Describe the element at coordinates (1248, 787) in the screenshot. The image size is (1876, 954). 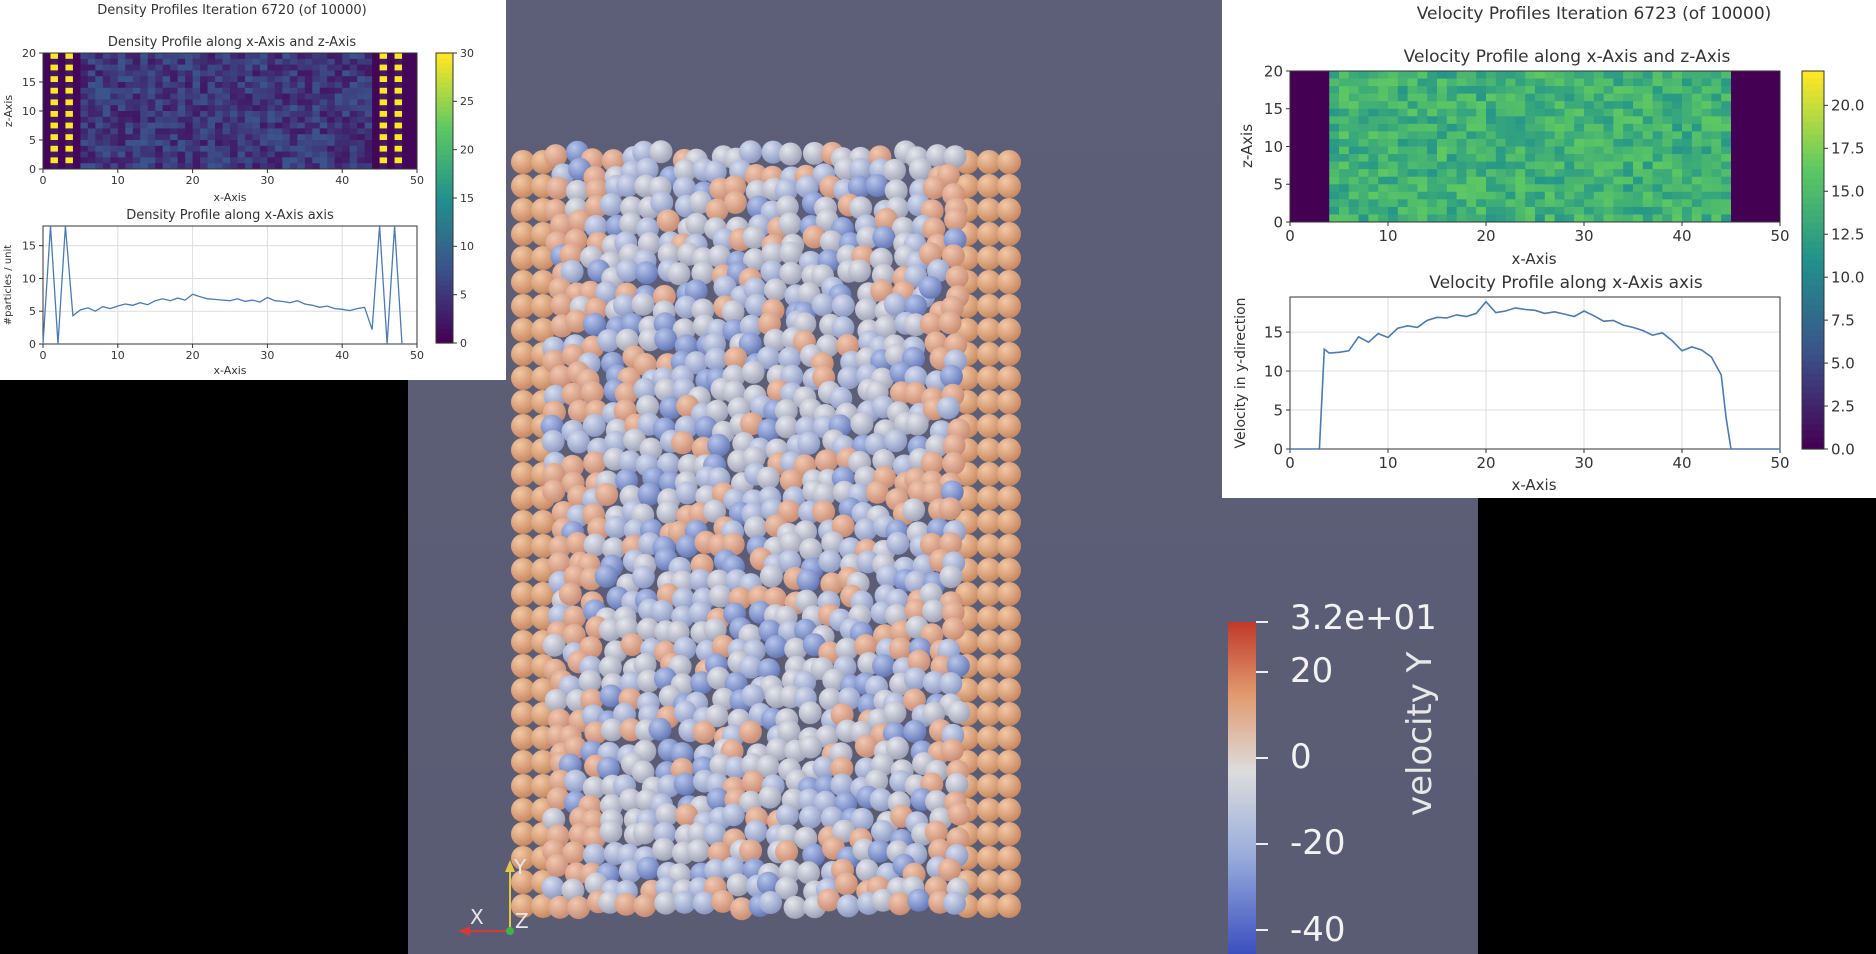
I see `velocity-colorbar` at that location.